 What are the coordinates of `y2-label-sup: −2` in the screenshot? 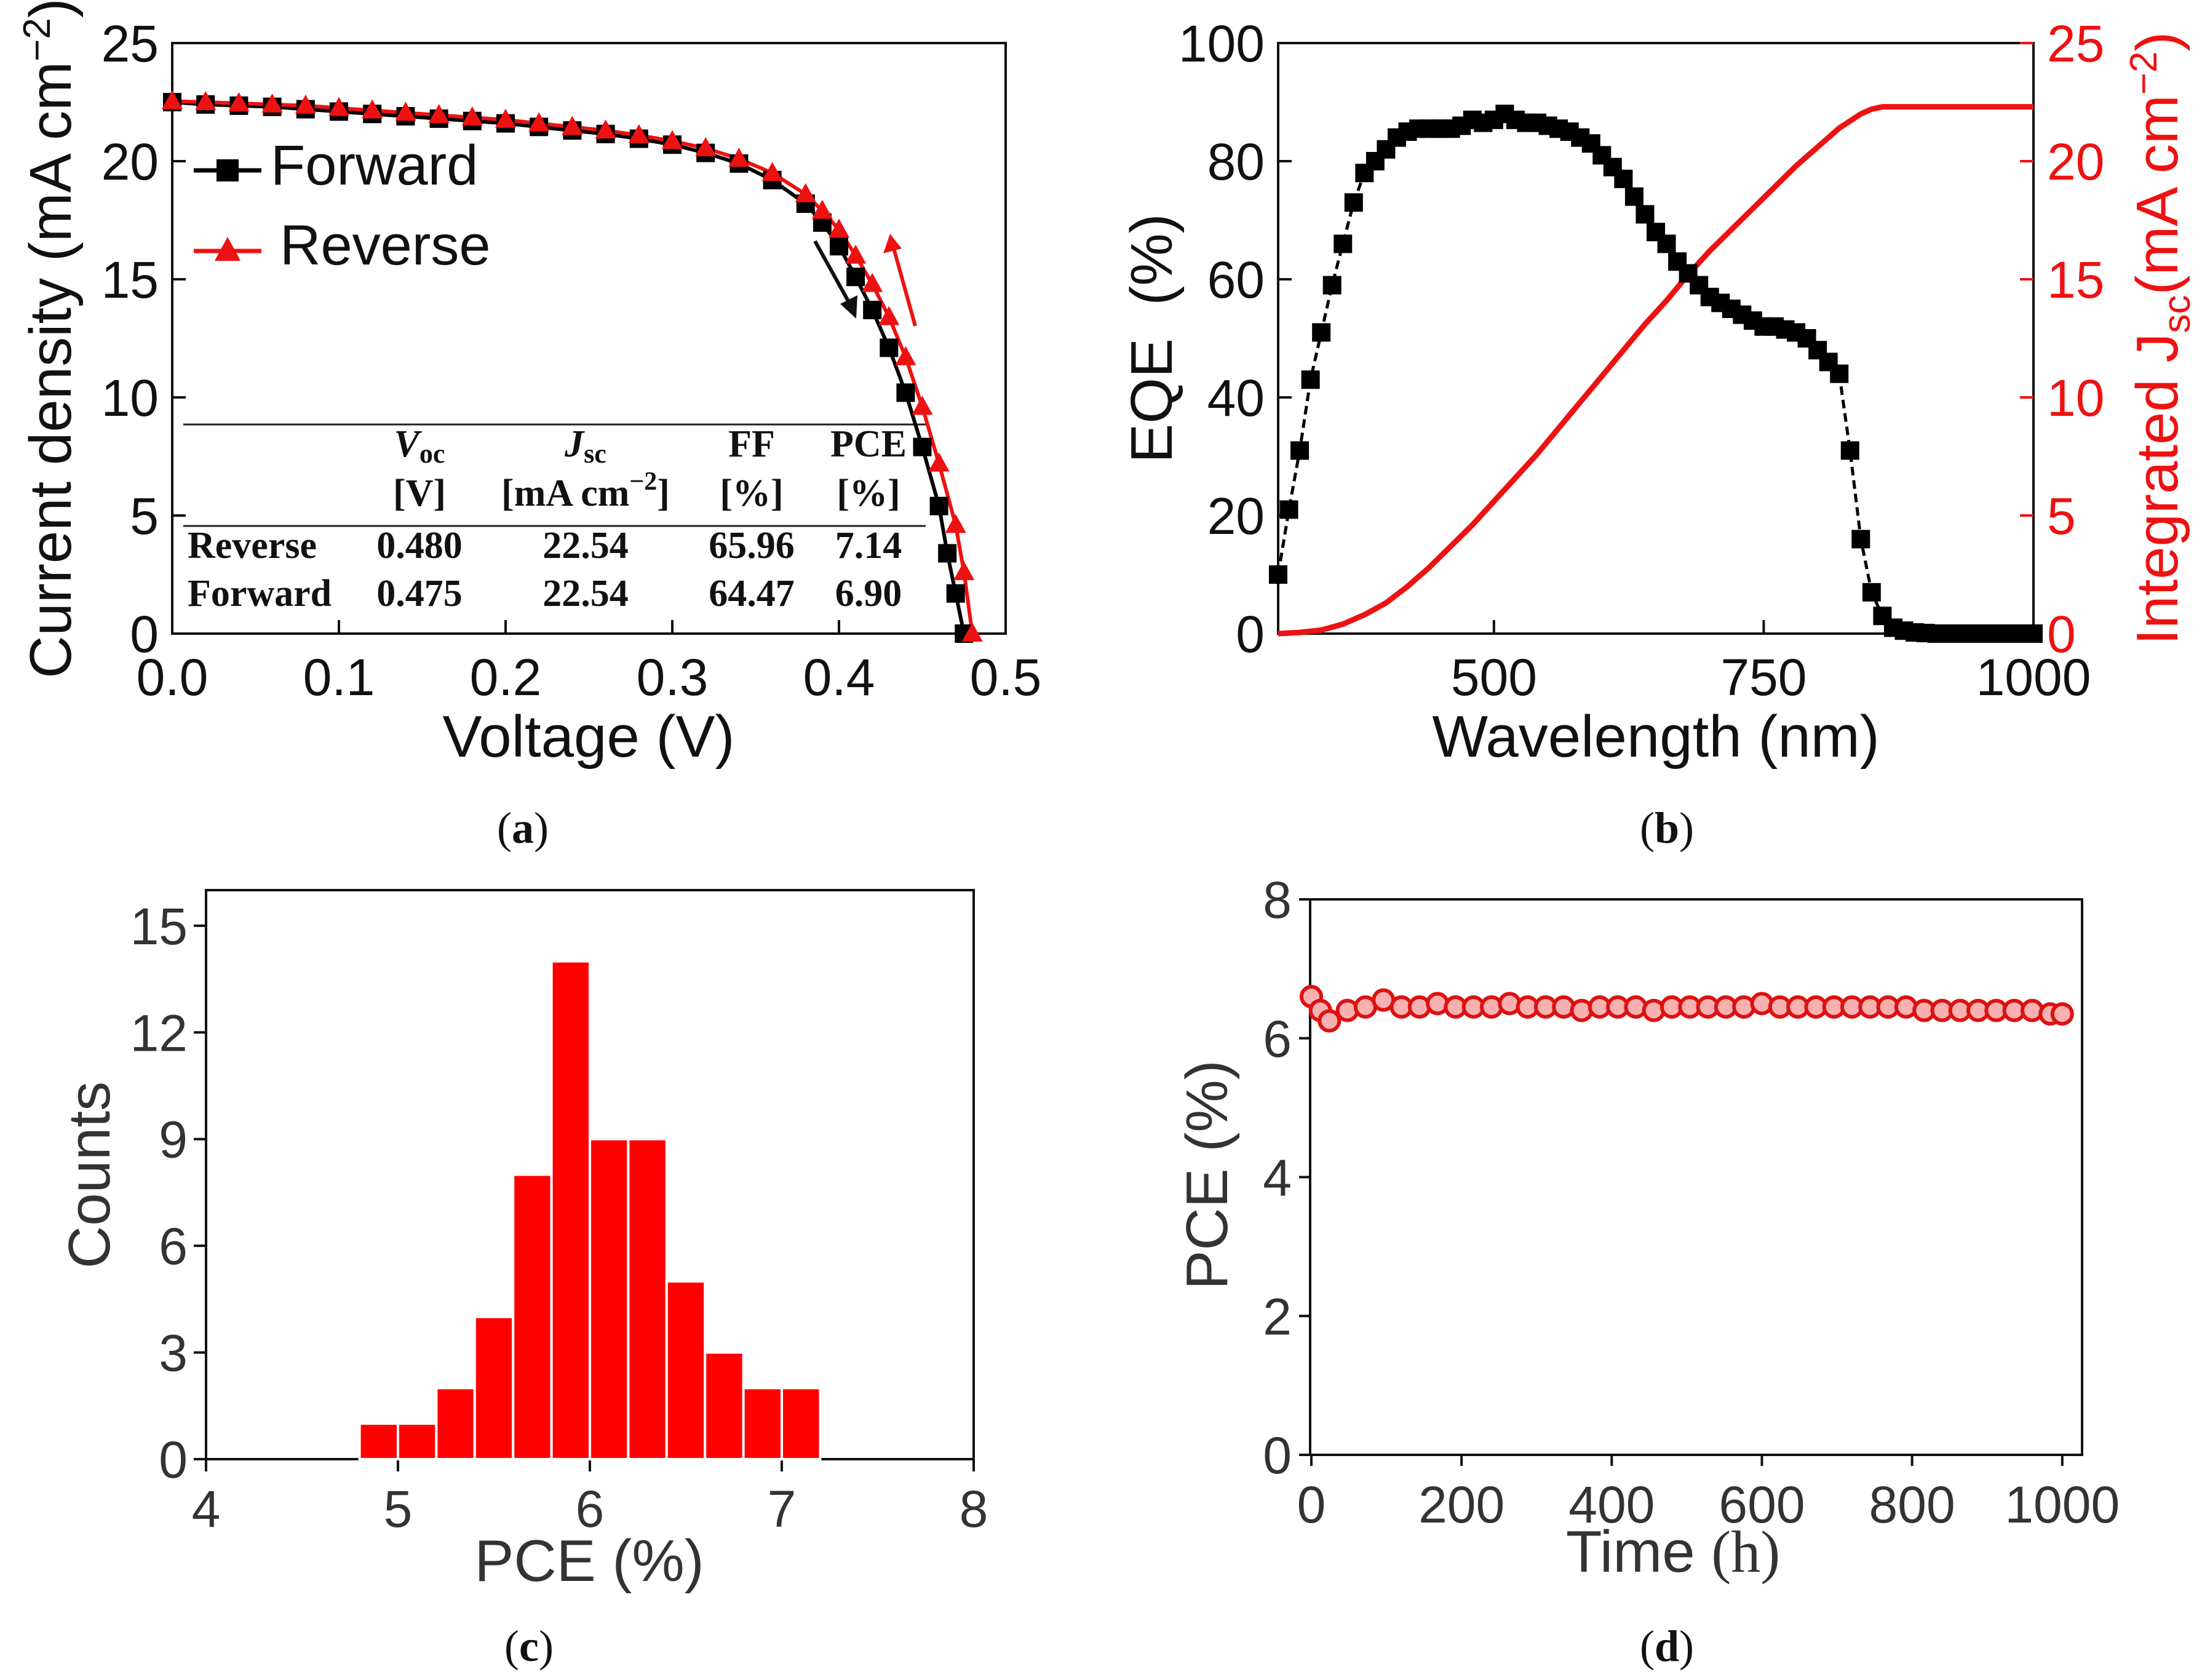 It's located at (2144, 73).